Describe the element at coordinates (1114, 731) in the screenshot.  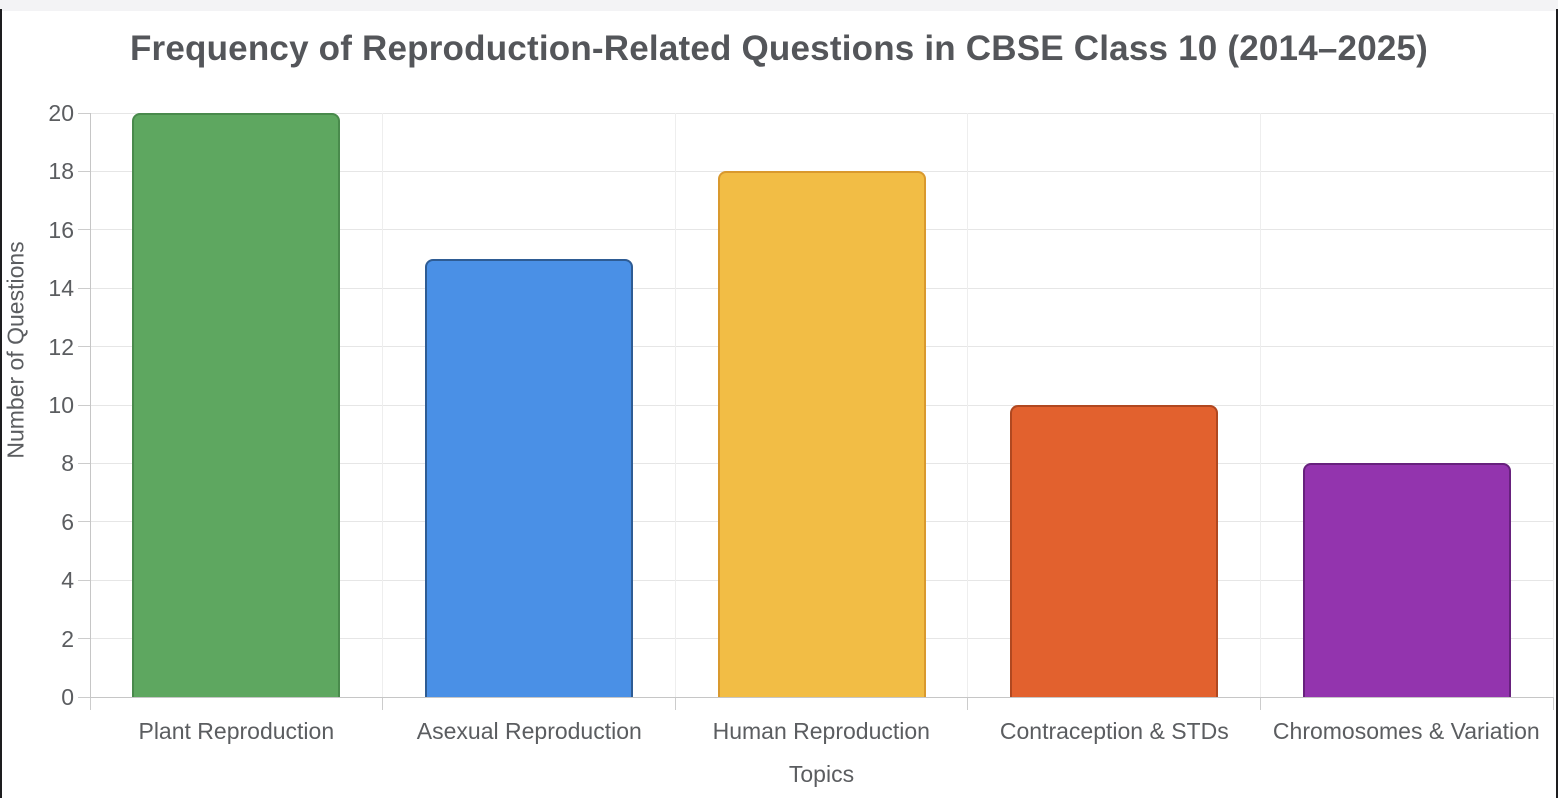
I see `x-category-label: Contraception & STDs` at that location.